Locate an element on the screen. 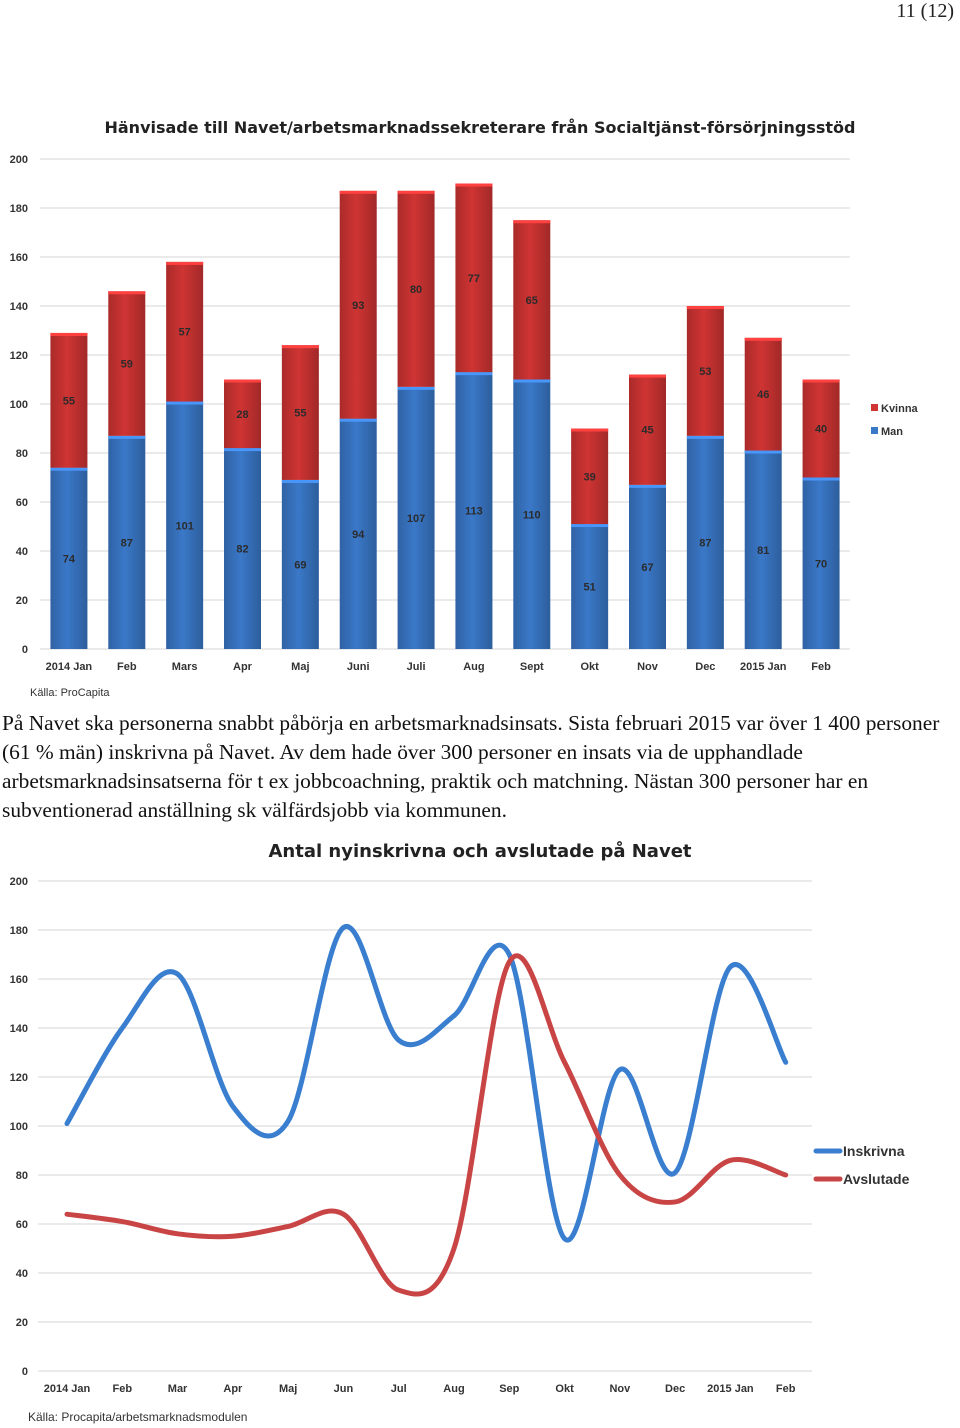 This screenshot has height=1428, width=960. x-tick-label: Feb is located at coordinates (821, 667).